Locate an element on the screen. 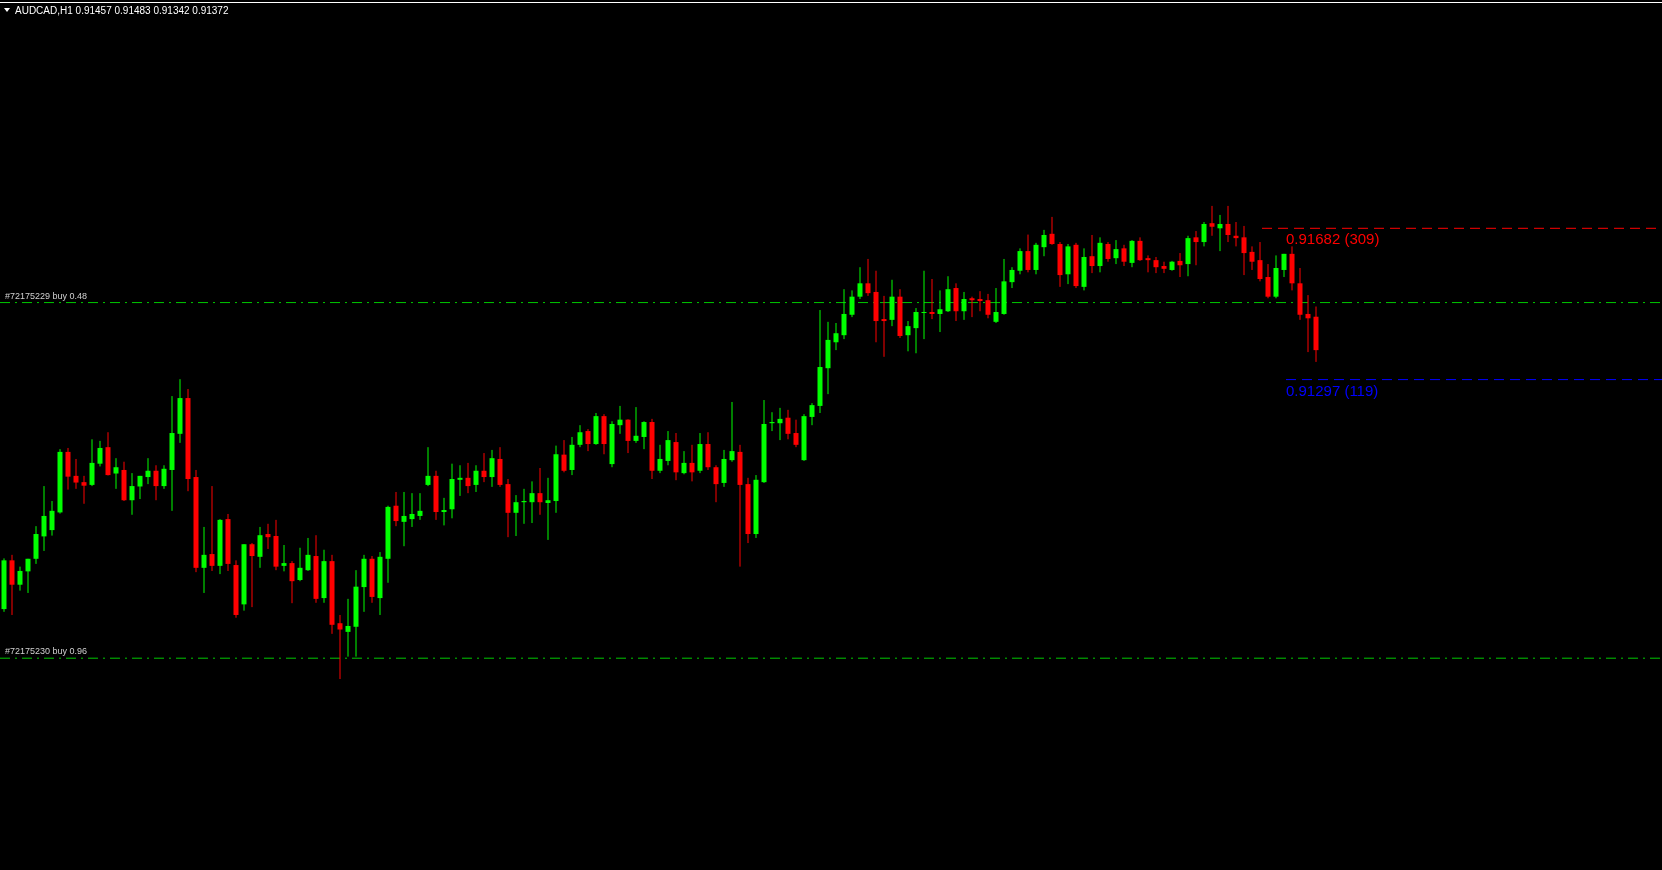 This screenshot has height=870, width=1662. ref-line-label: 0.91682 (309) is located at coordinates (1333, 239).